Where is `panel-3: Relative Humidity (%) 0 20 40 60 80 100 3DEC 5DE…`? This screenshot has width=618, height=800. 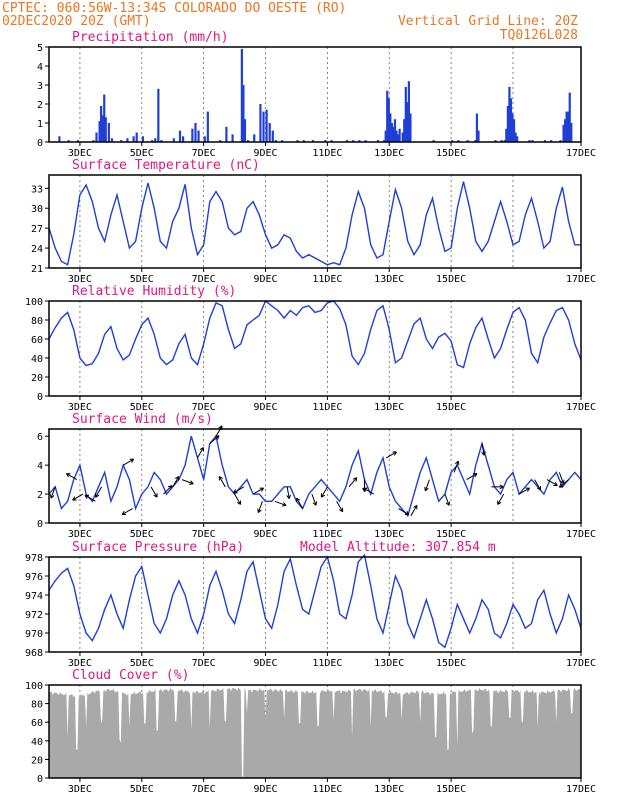
panel-3: Relative Humidity (%) 0 20 40 60 80 100 3DEC 5DE… is located at coordinates (310, 348).